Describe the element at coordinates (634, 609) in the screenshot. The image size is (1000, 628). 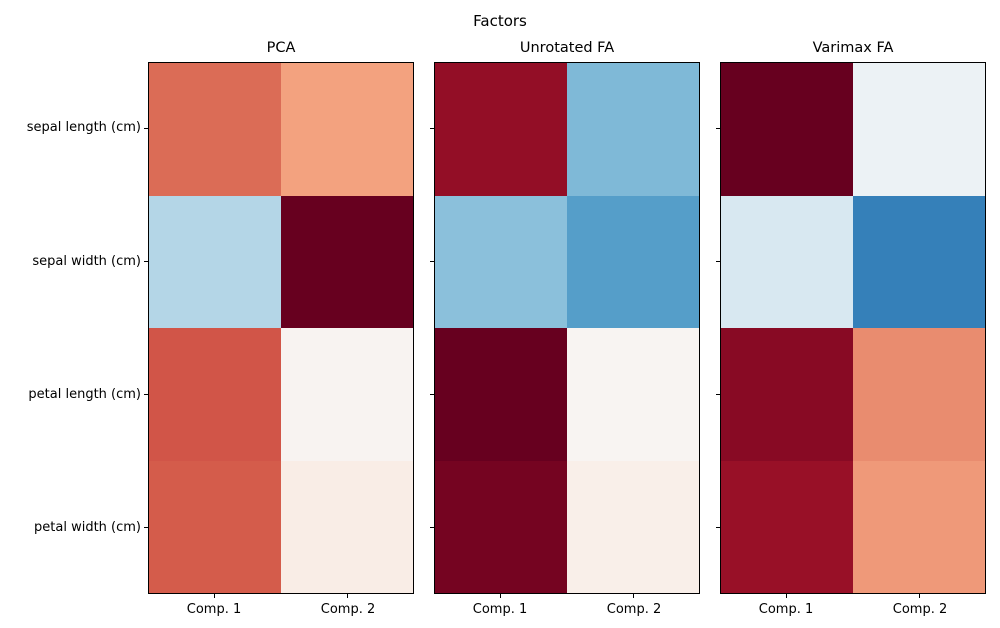
I see `x-axis-label-unrotated-comp2: Comp. 2` at that location.